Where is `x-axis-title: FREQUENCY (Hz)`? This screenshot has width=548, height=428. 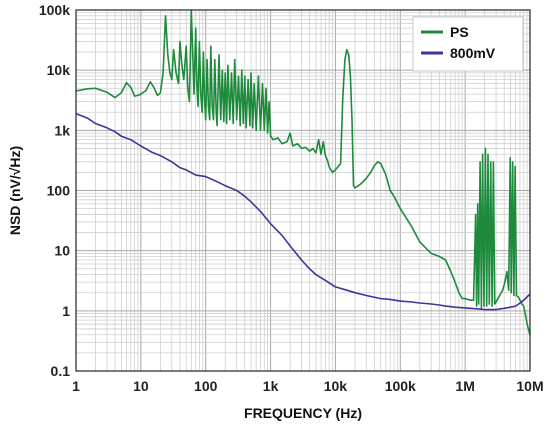
x-axis-title: FREQUENCY (Hz) is located at coordinates (303, 413).